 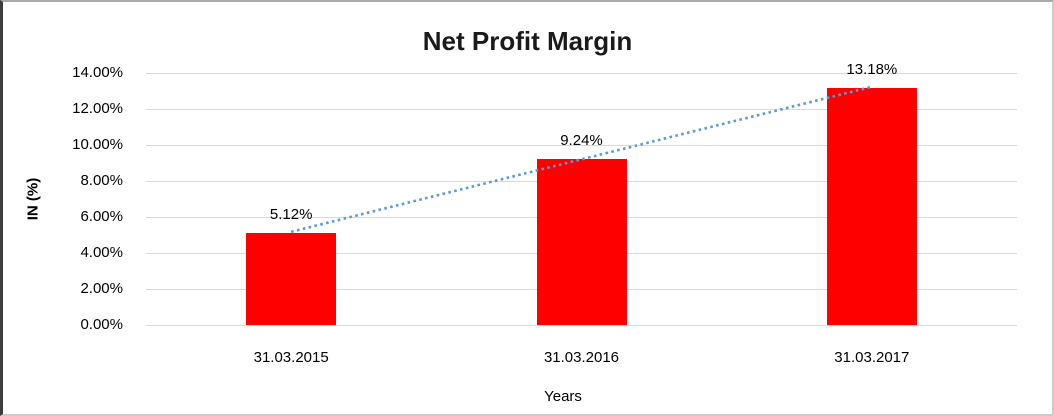 I want to click on x-axis-title: Years, so click(x=563, y=396).